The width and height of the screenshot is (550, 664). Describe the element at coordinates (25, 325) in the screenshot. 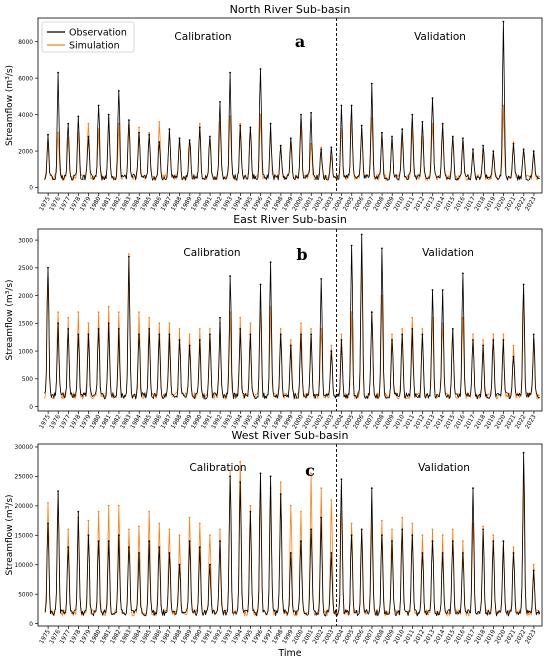

I see `y-tick-label: 1500` at that location.